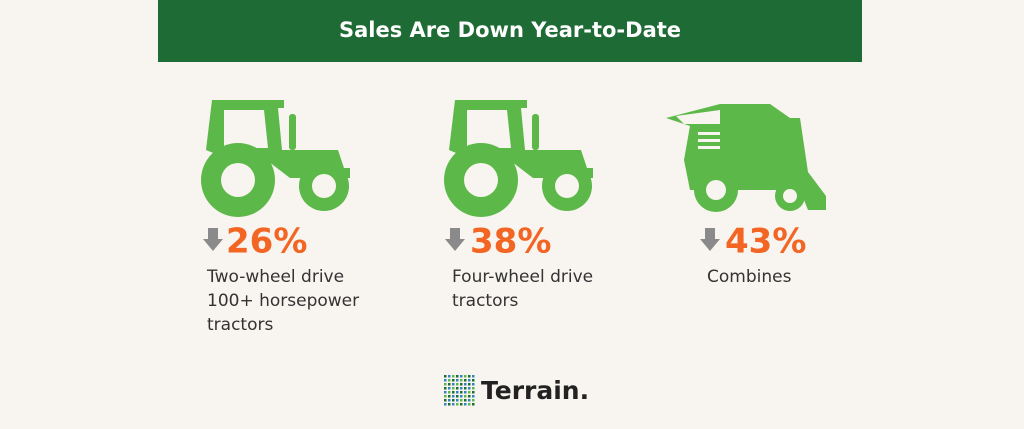 Image resolution: width=1024 pixels, height=429 pixels. Describe the element at coordinates (510, 242) in the screenshot. I see `percent-change: 38%` at that location.